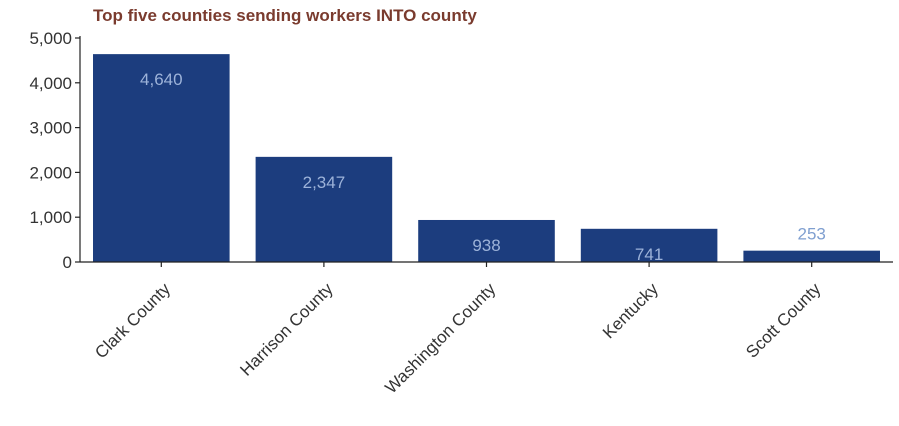  Describe the element at coordinates (783, 320) in the screenshot. I see `x-tick-label: Scott County` at that location.